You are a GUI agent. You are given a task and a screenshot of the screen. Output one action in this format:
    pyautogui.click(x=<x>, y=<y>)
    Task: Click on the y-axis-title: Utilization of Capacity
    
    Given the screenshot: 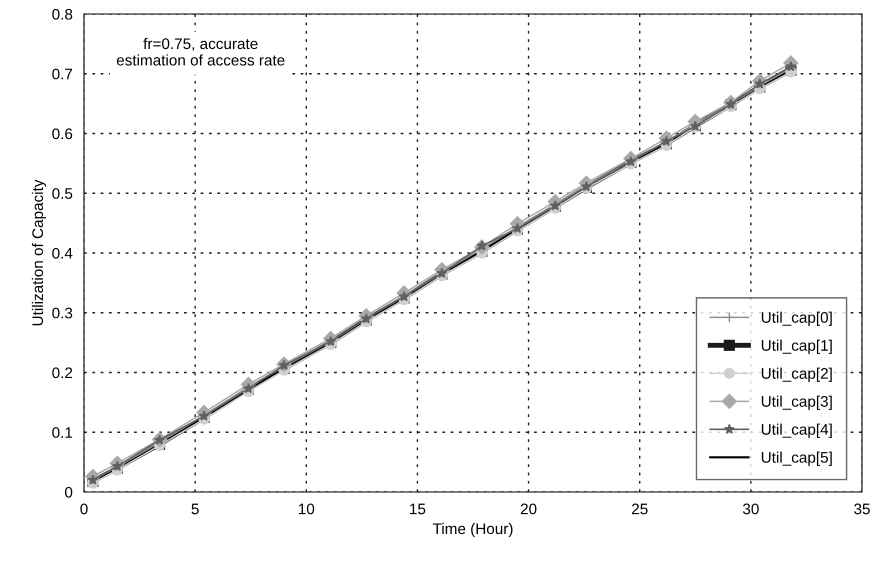 What is the action you would take?
    pyautogui.click(x=39, y=253)
    